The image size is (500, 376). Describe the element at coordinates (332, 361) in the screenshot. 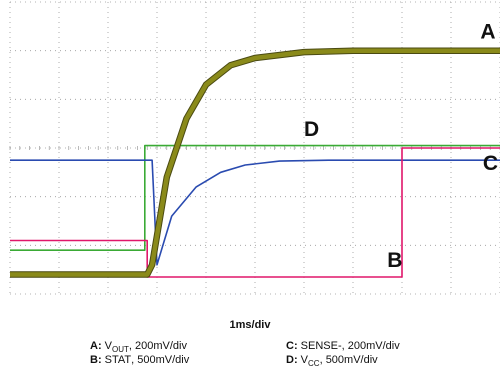

I see `legend-entry-d: D: VCC, 500mV/div` at that location.